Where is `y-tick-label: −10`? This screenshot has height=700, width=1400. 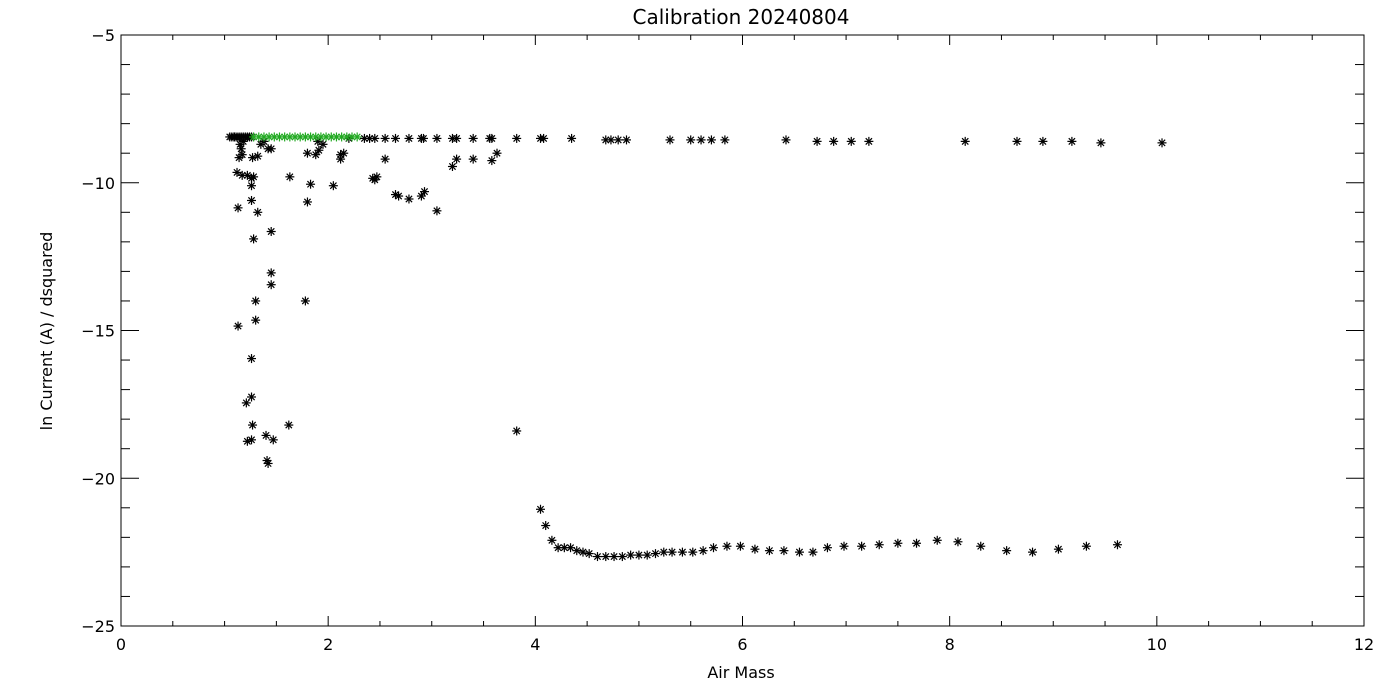 y-tick-label: −10 is located at coordinates (98, 183).